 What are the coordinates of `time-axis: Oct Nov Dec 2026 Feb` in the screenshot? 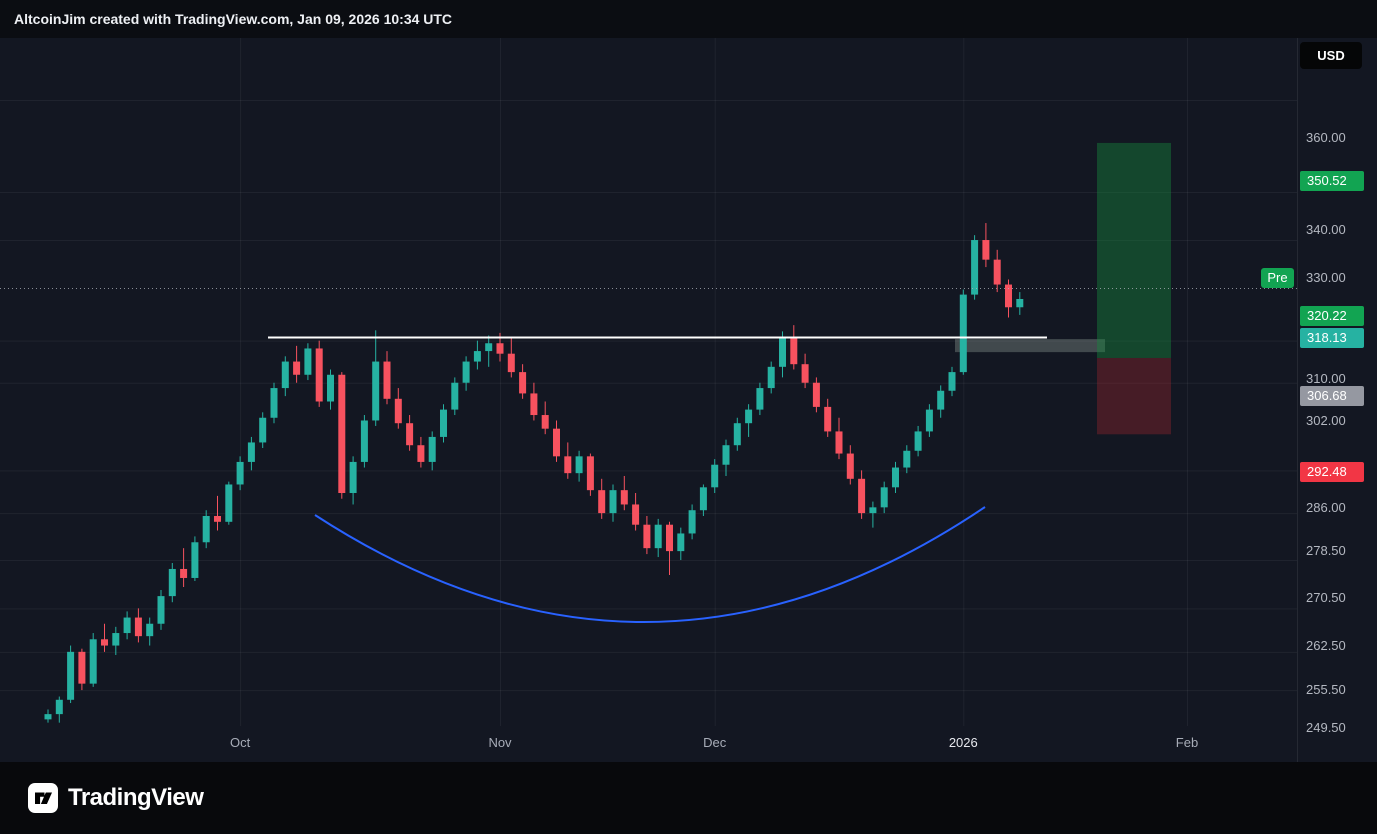 It's located at (648, 744).